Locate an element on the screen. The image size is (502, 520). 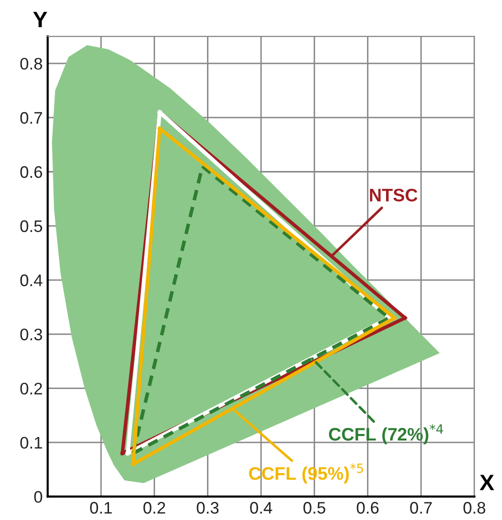
text: CCFL (95%)$^{*5}$ is located at coordinates (306, 473).